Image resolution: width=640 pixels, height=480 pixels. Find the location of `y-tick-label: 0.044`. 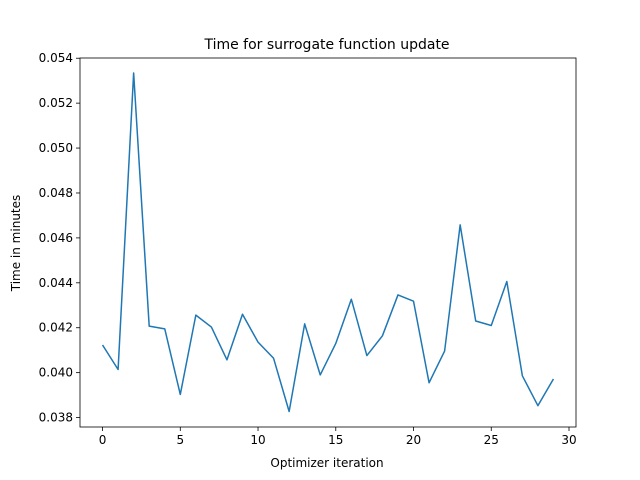

y-tick-label: 0.044 is located at coordinates (56, 283).